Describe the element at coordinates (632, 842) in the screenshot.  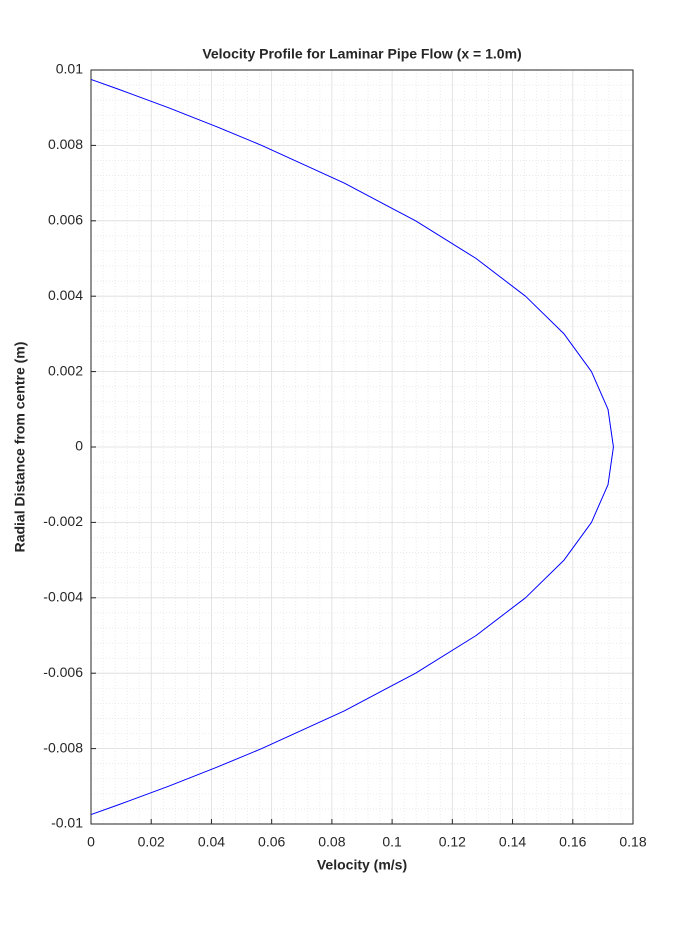
I see `x-tick-label: 0.18` at that location.